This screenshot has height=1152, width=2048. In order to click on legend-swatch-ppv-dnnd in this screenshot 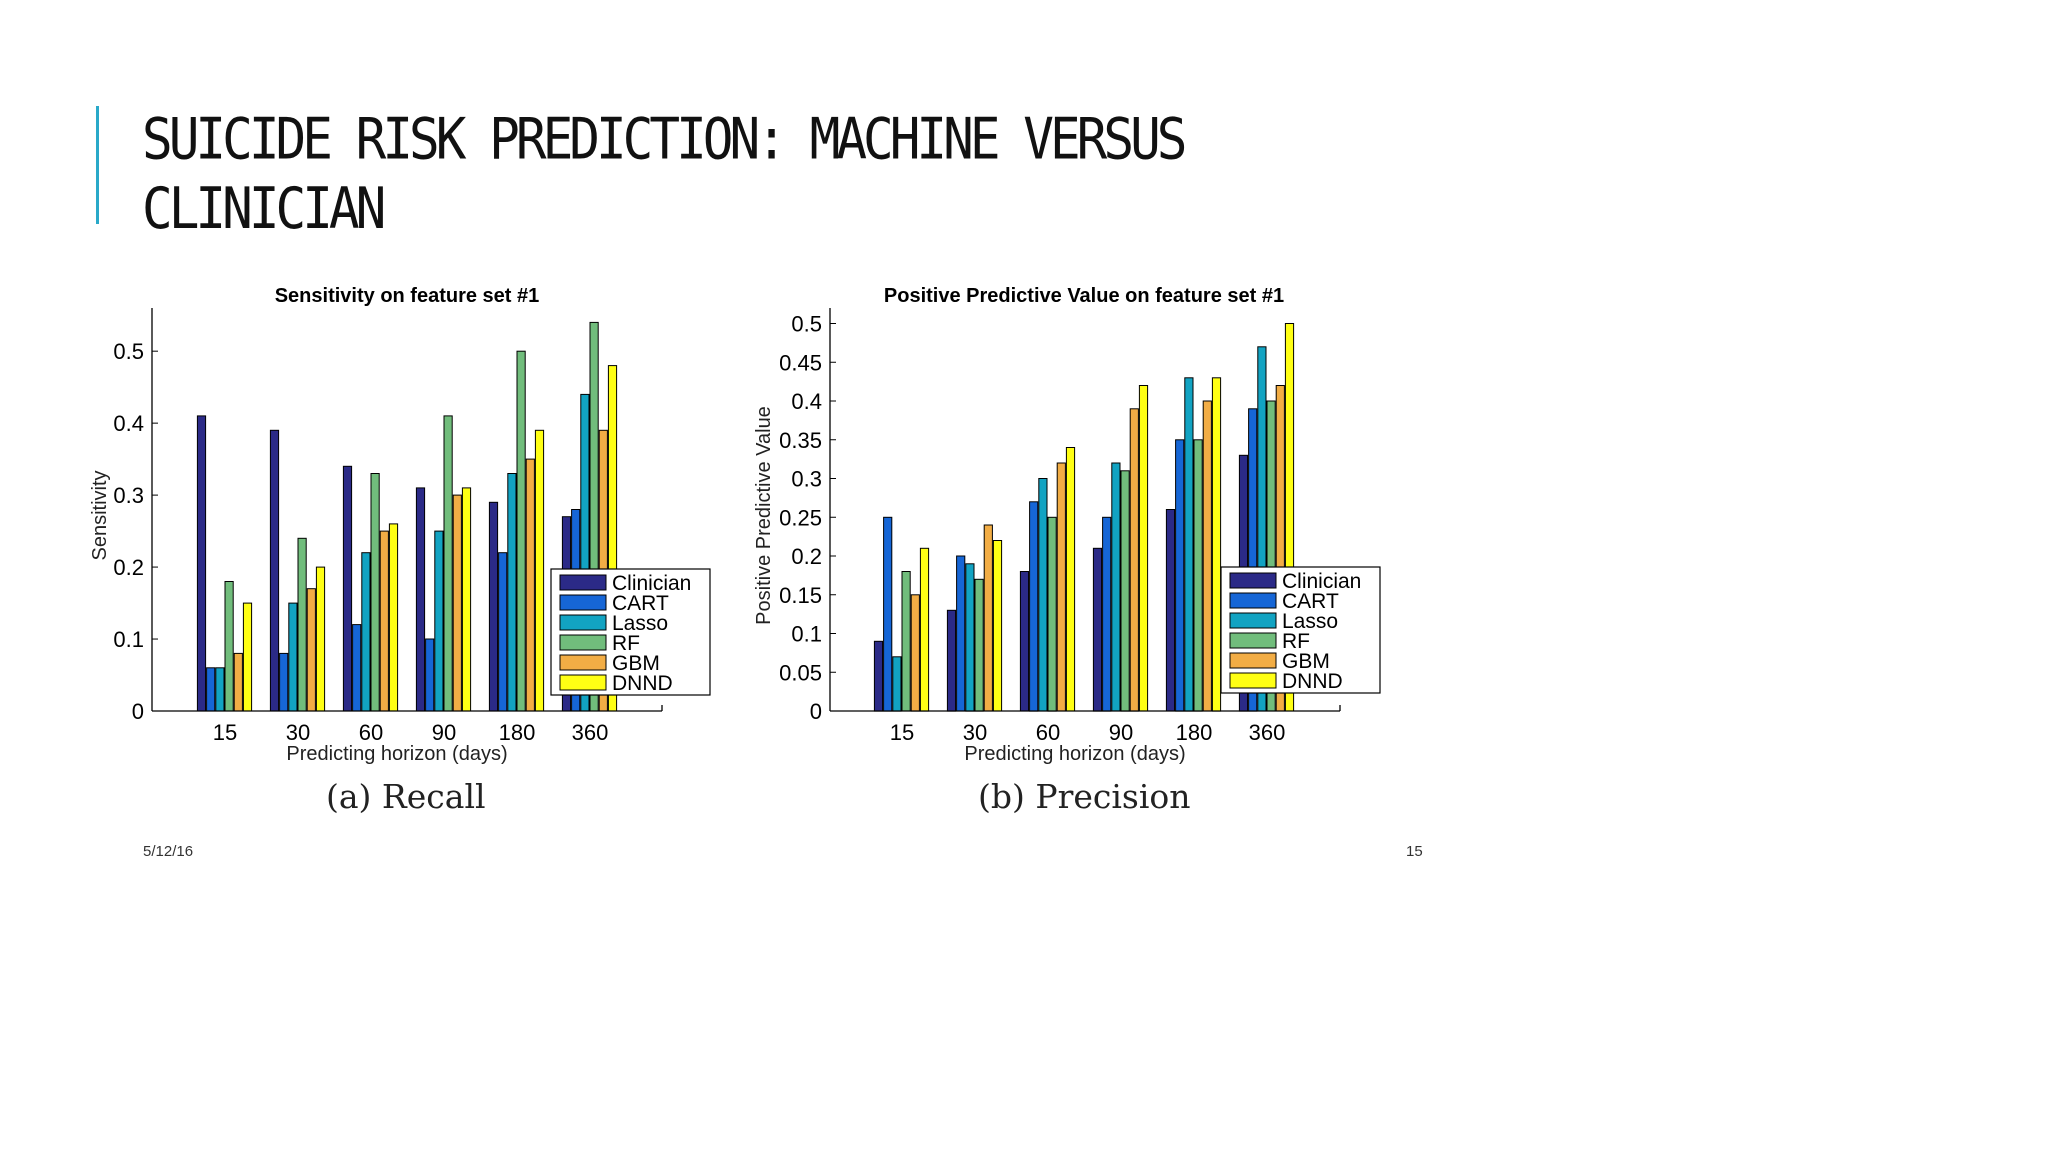, I will do `click(1253, 680)`.